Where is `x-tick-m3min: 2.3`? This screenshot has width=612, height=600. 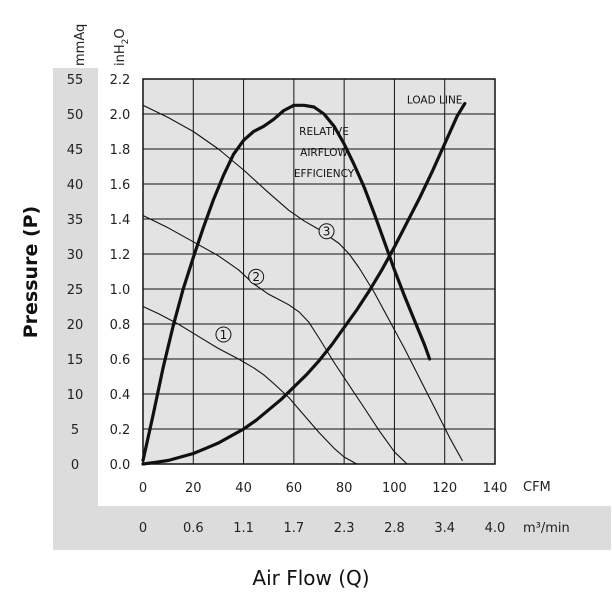
x-tick-m3min: 2.3 is located at coordinates (344, 528).